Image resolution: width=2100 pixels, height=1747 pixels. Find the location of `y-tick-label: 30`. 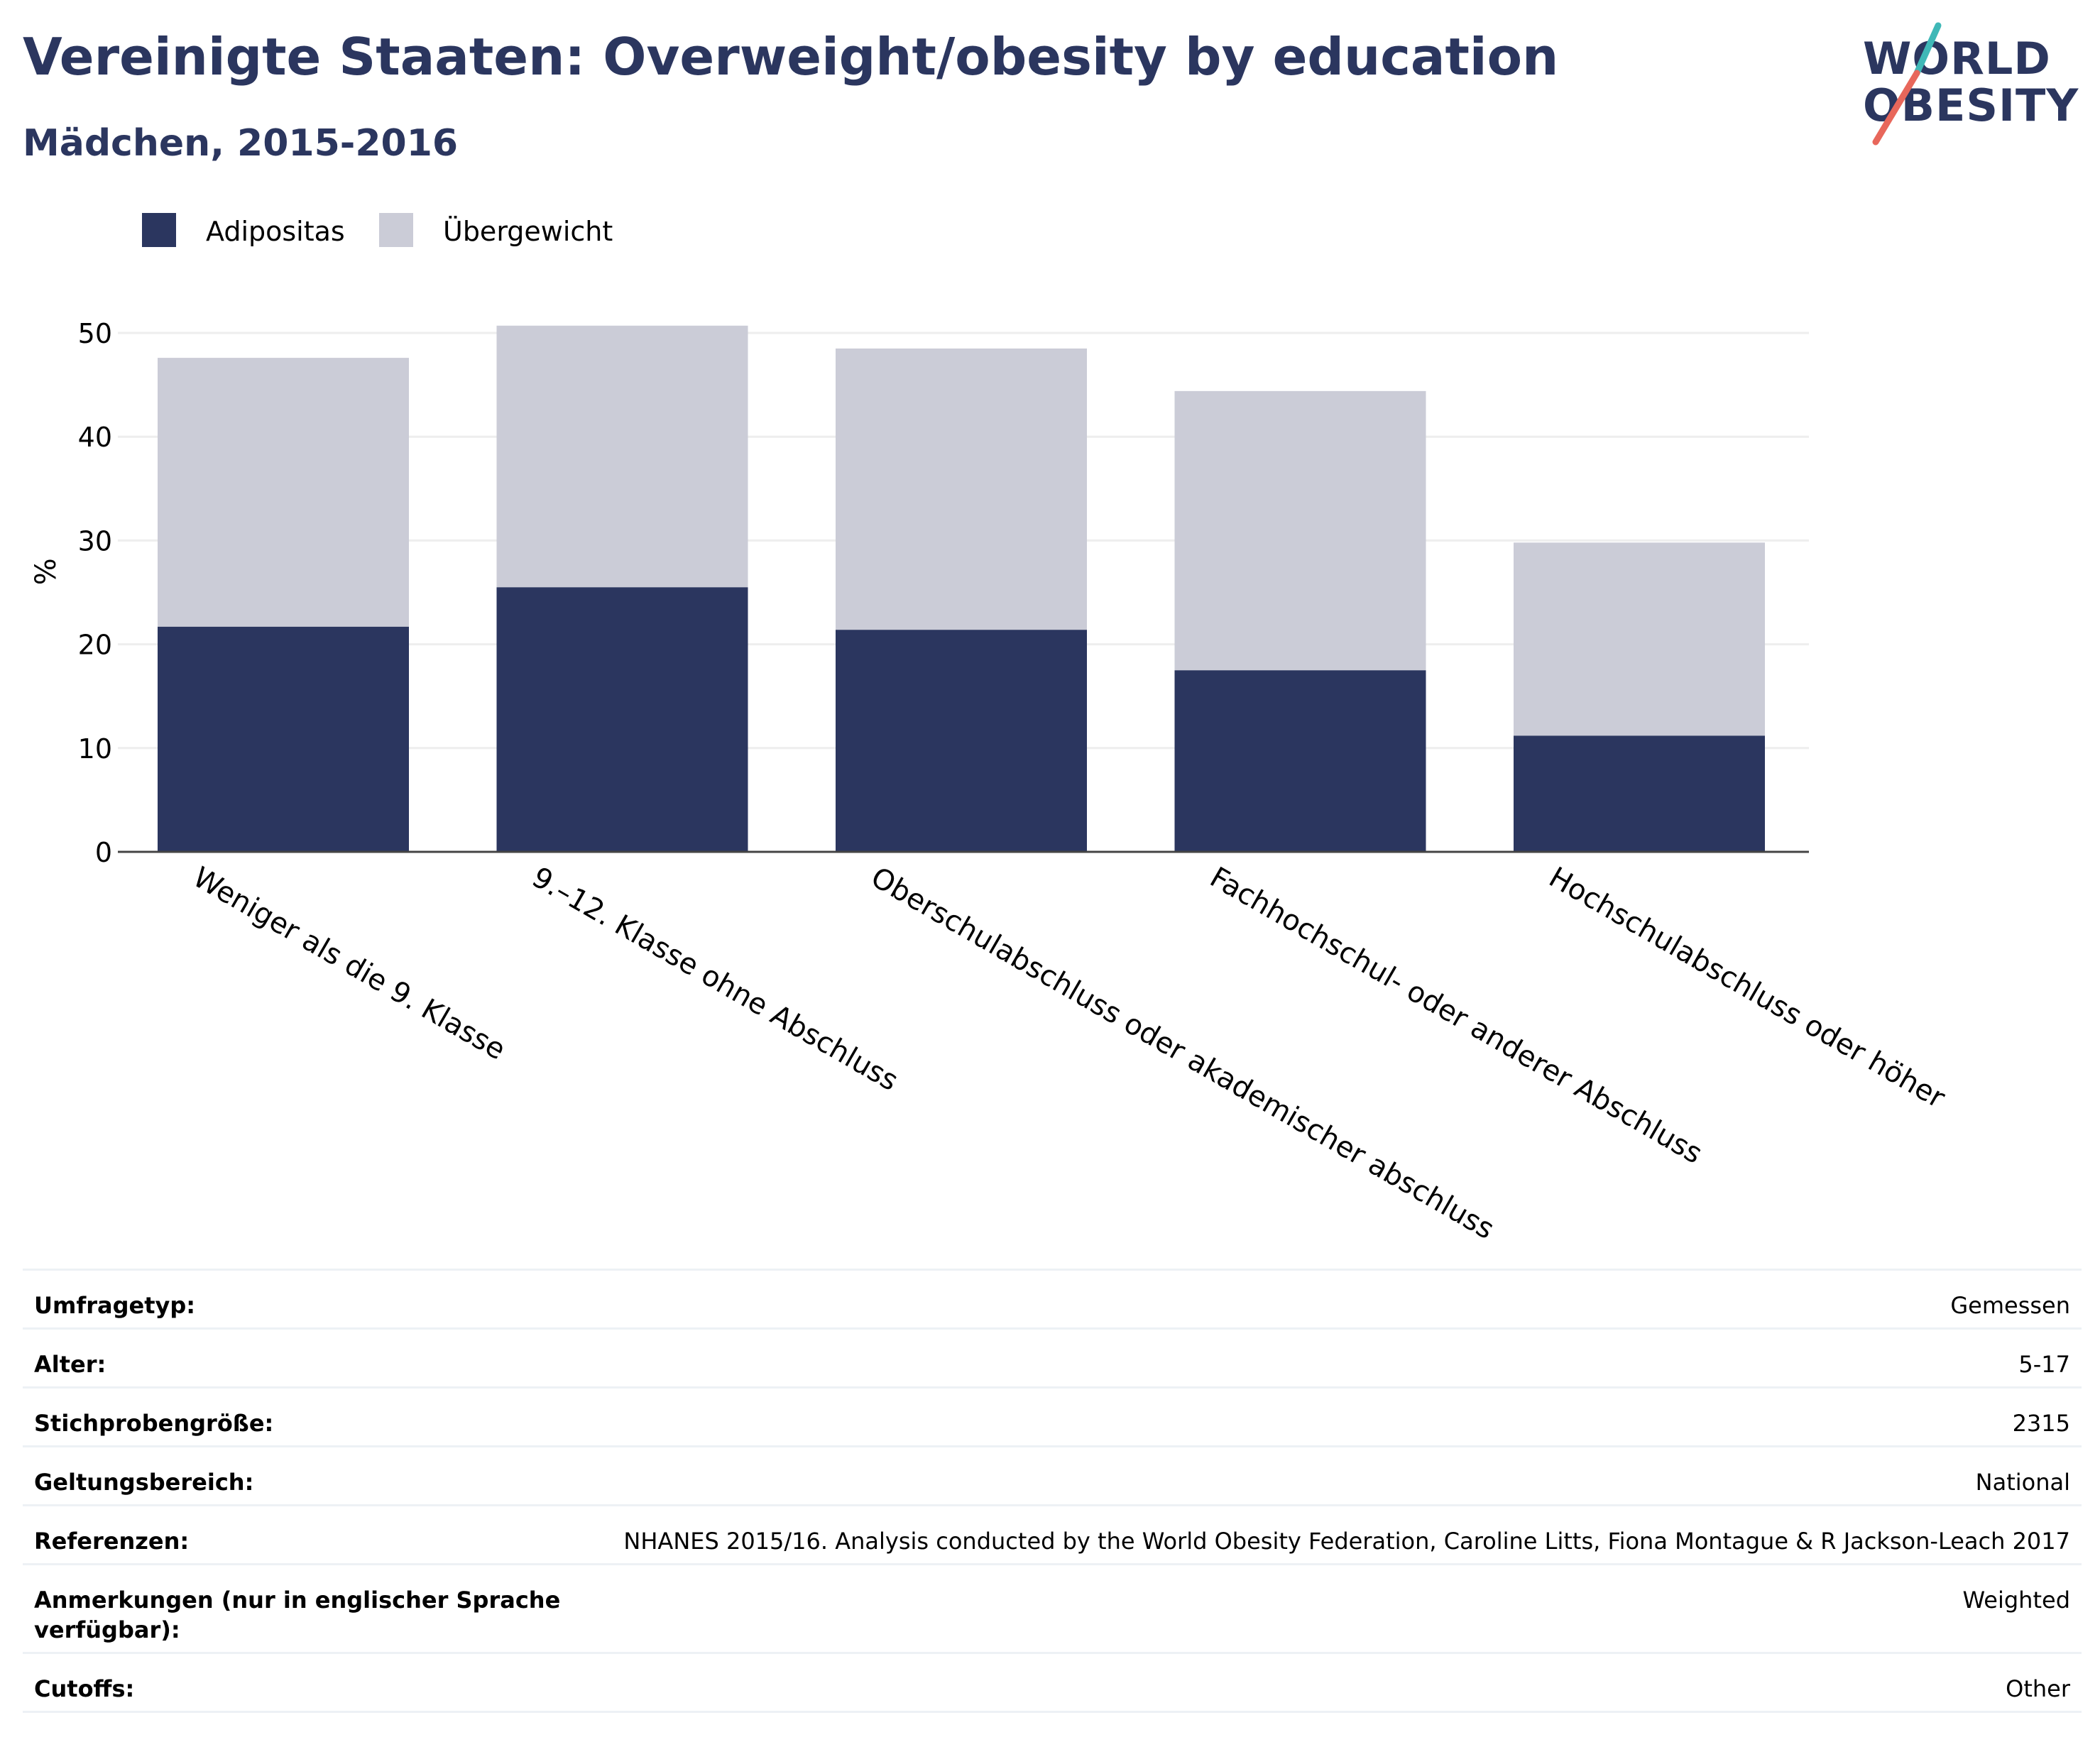

y-tick-label: 30 is located at coordinates (95, 541).